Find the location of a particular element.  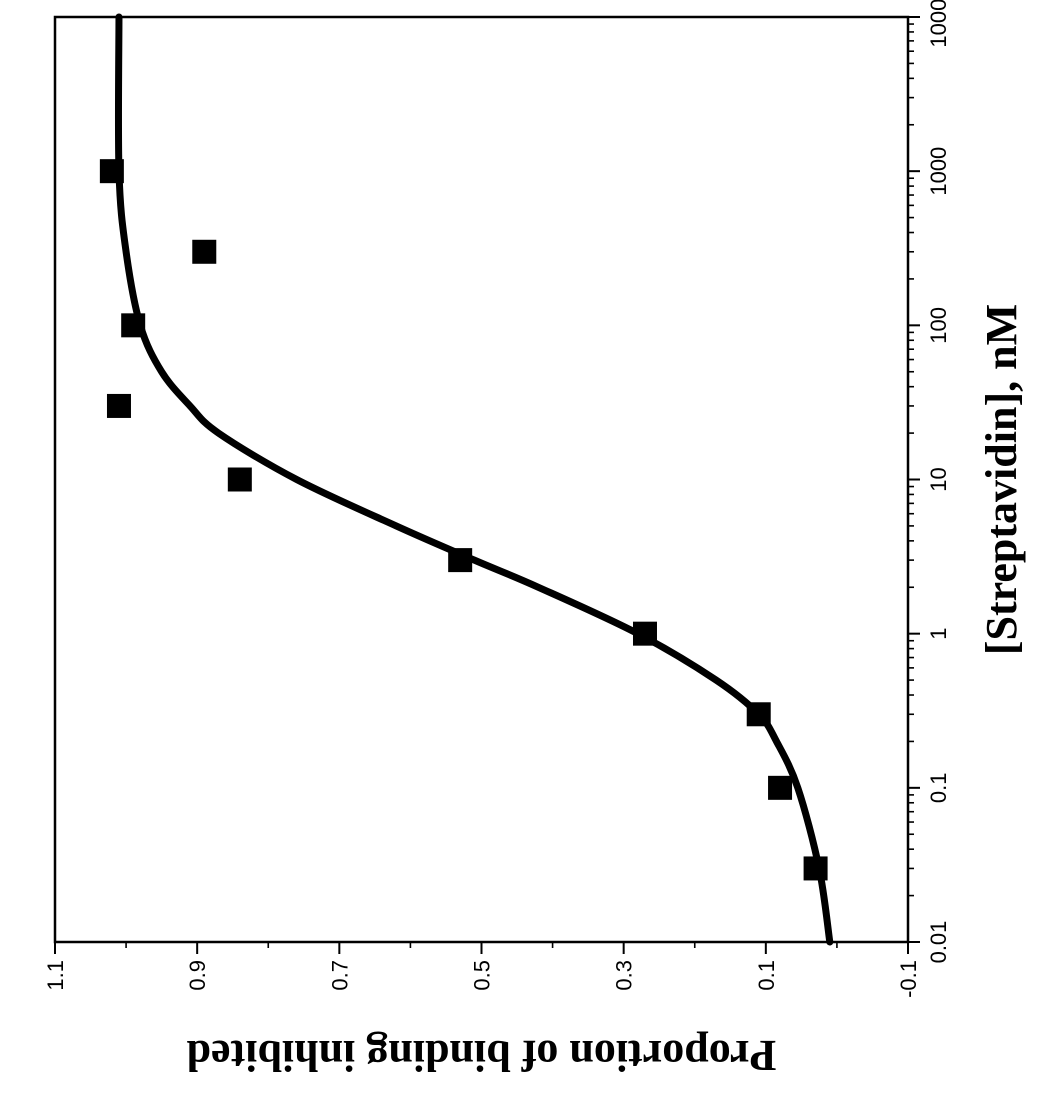

y-tick-label: 0.9 is located at coordinates (197, 975).